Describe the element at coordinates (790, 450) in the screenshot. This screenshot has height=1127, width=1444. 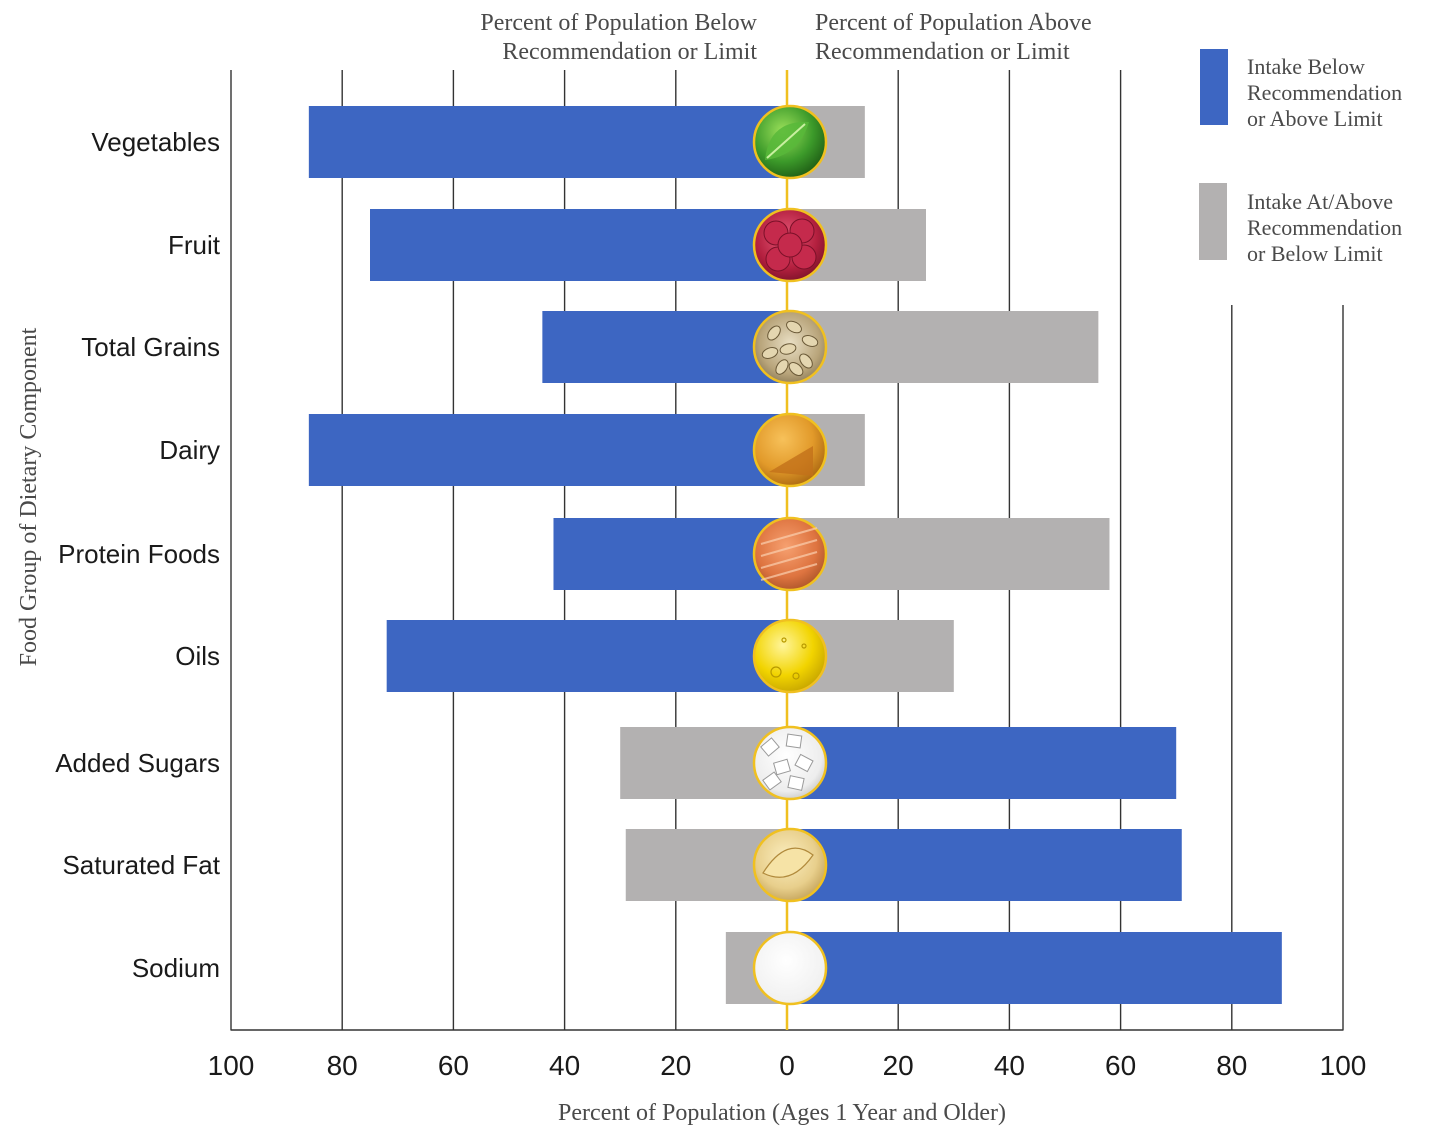
I see `cheese-icon` at that location.